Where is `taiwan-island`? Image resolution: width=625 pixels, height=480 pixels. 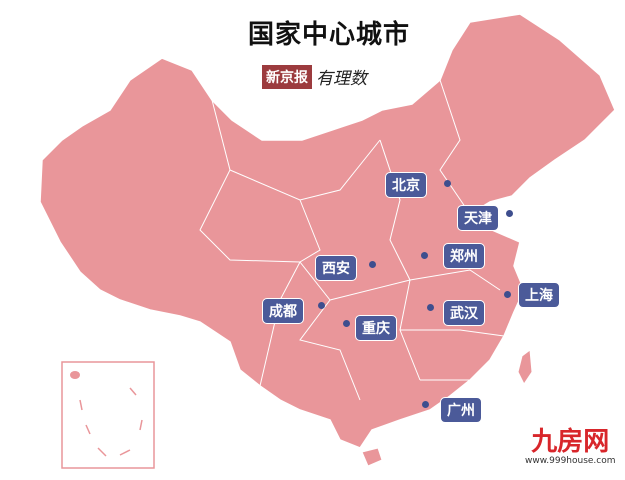
taiwan-island is located at coordinates (525, 367).